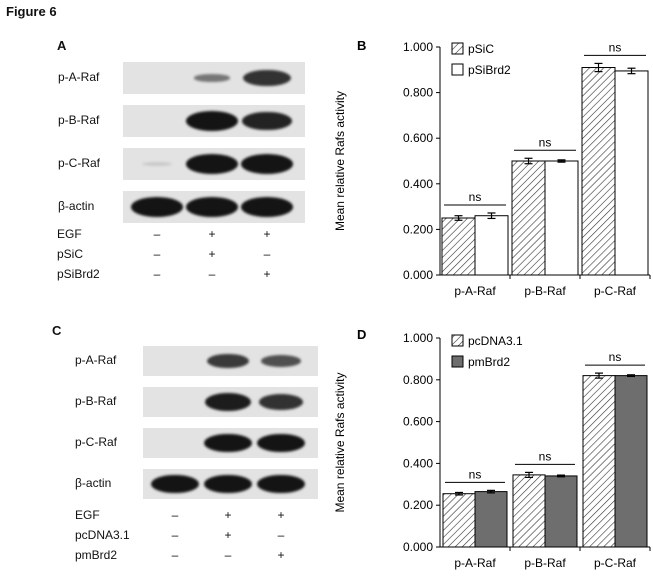  Describe the element at coordinates (361, 334) in the screenshot. I see `panel-letter: D` at that location.